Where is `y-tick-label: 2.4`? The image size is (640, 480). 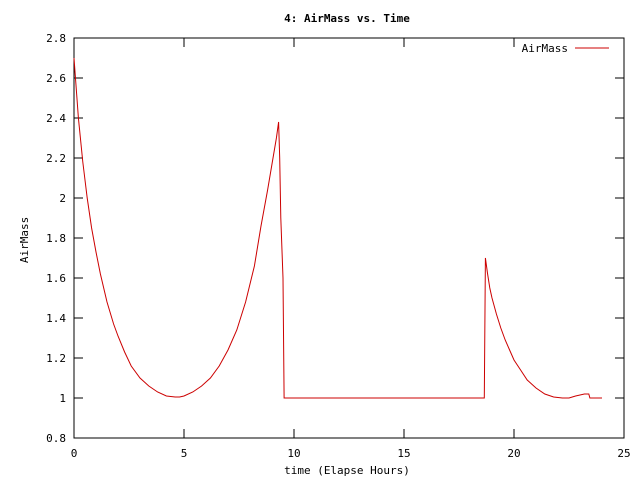
y-tick-label: 2.4 is located at coordinates (56, 118).